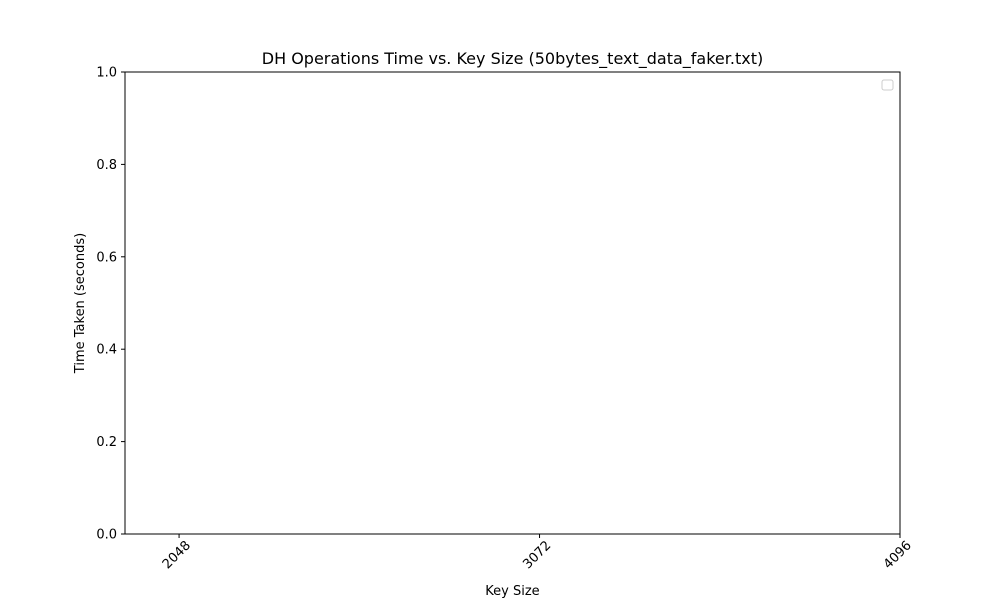  What do you see at coordinates (106, 535) in the screenshot?
I see `y-tick-label: 0.0` at bounding box center [106, 535].